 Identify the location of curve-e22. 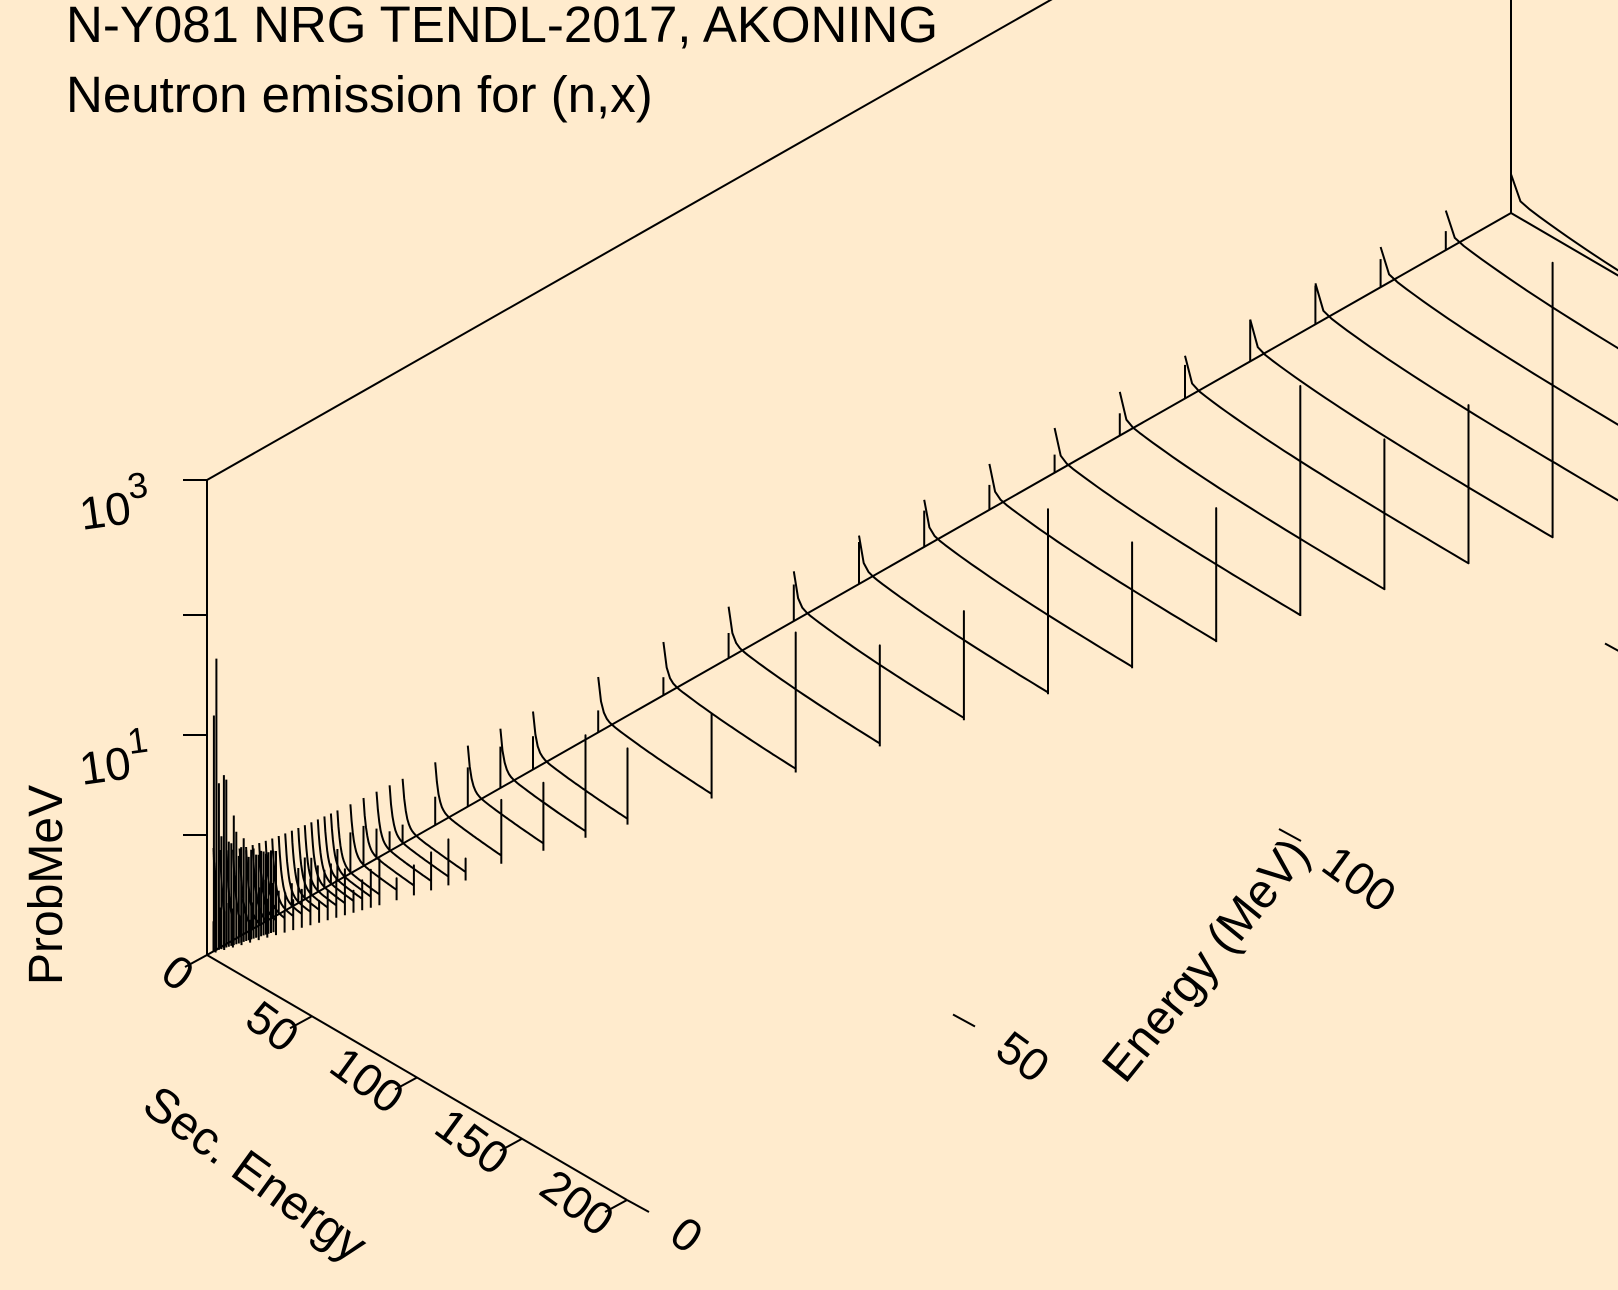
(373, 852).